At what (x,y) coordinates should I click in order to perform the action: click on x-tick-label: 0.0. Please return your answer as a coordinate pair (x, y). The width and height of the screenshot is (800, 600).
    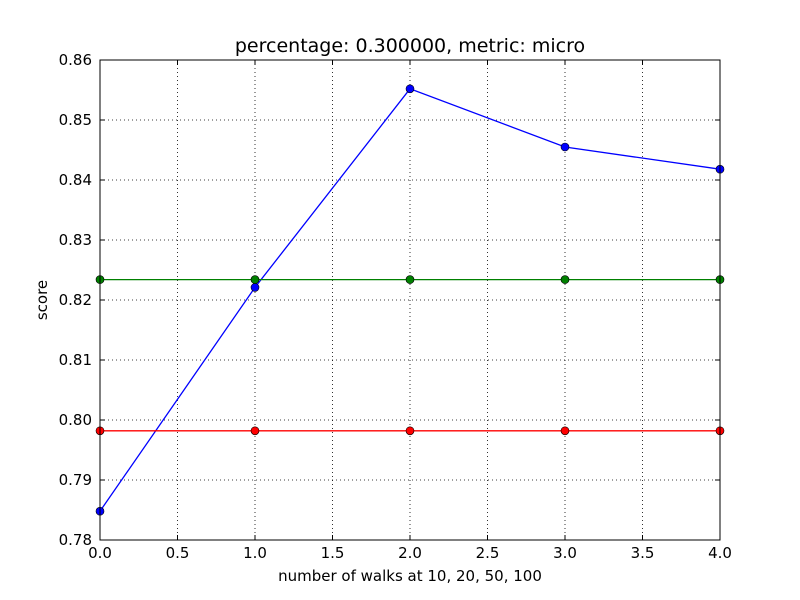
    Looking at the image, I should click on (100, 553).